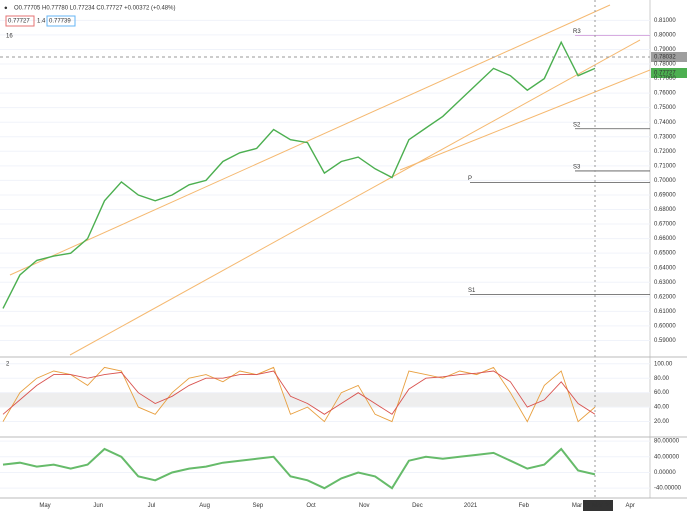 The width and height of the screenshot is (687, 513). I want to click on y-tick-label: 0.81000, so click(665, 21).